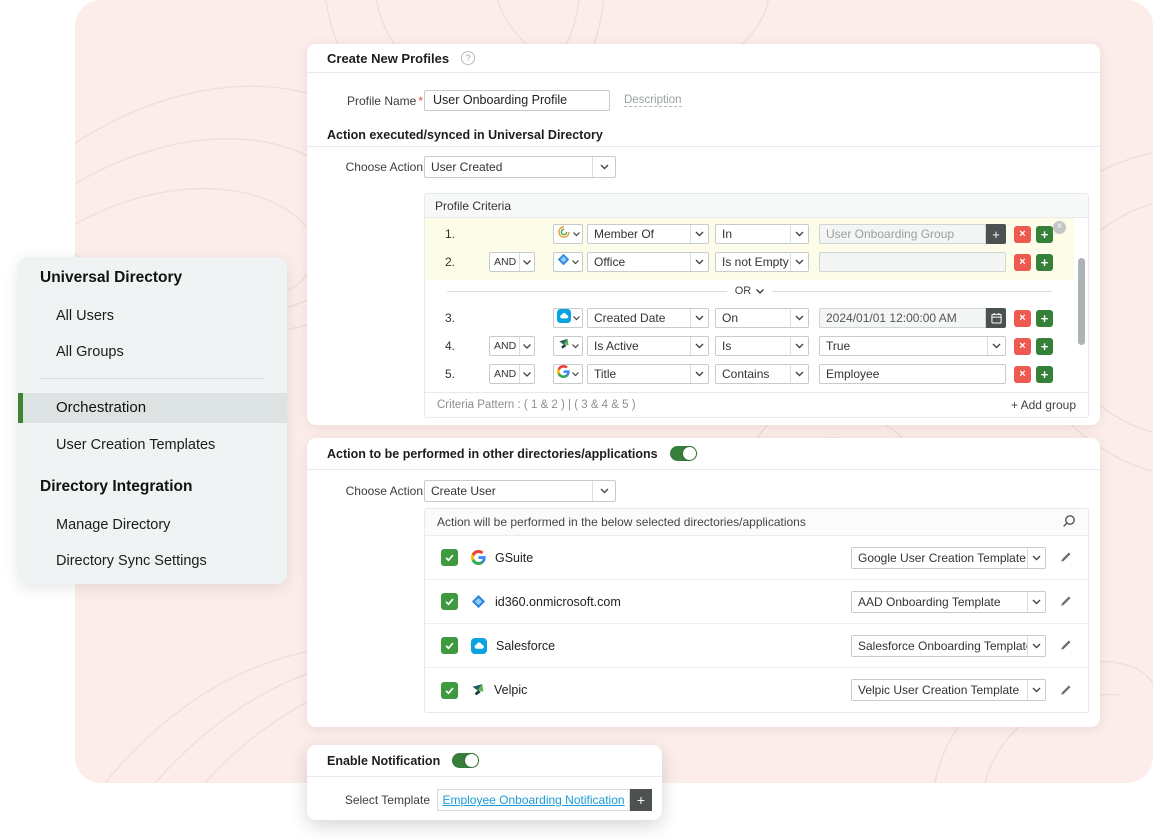 The height and width of the screenshot is (840, 1153). What do you see at coordinates (20, 408) in the screenshot?
I see `active-indicator-bar` at bounding box center [20, 408].